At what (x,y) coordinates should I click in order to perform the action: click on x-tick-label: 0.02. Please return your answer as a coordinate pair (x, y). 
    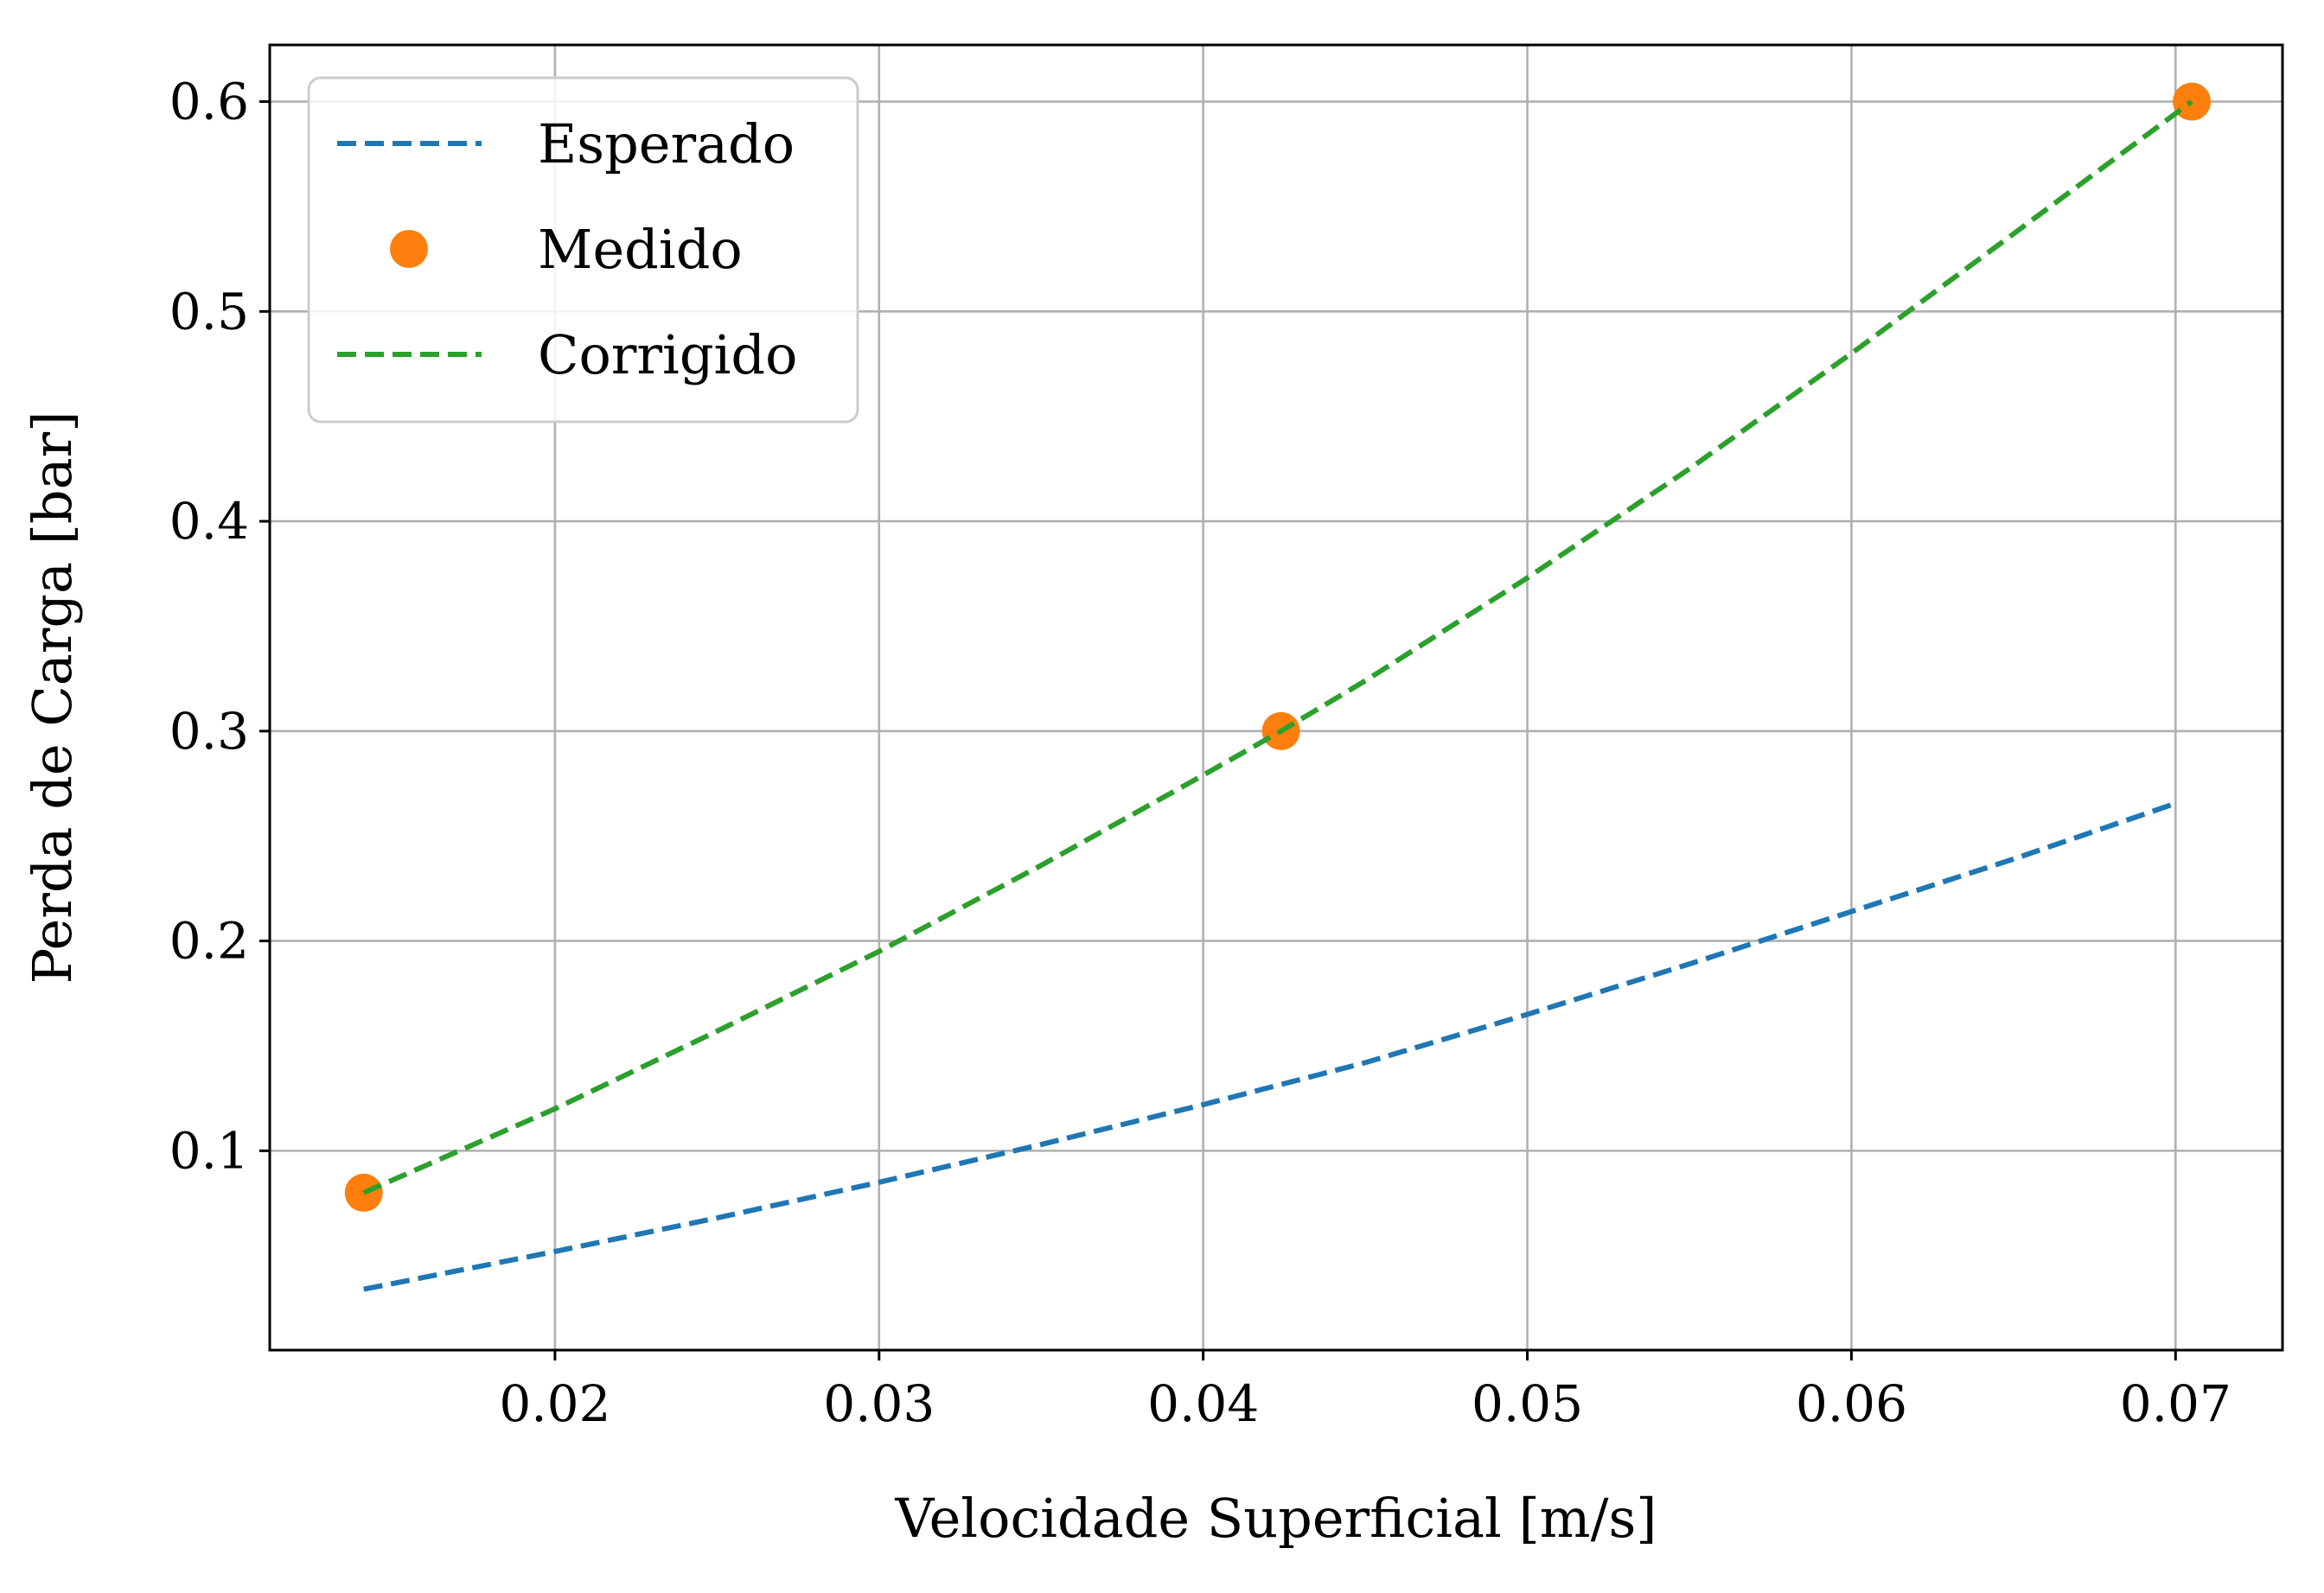
    Looking at the image, I should click on (554, 1403).